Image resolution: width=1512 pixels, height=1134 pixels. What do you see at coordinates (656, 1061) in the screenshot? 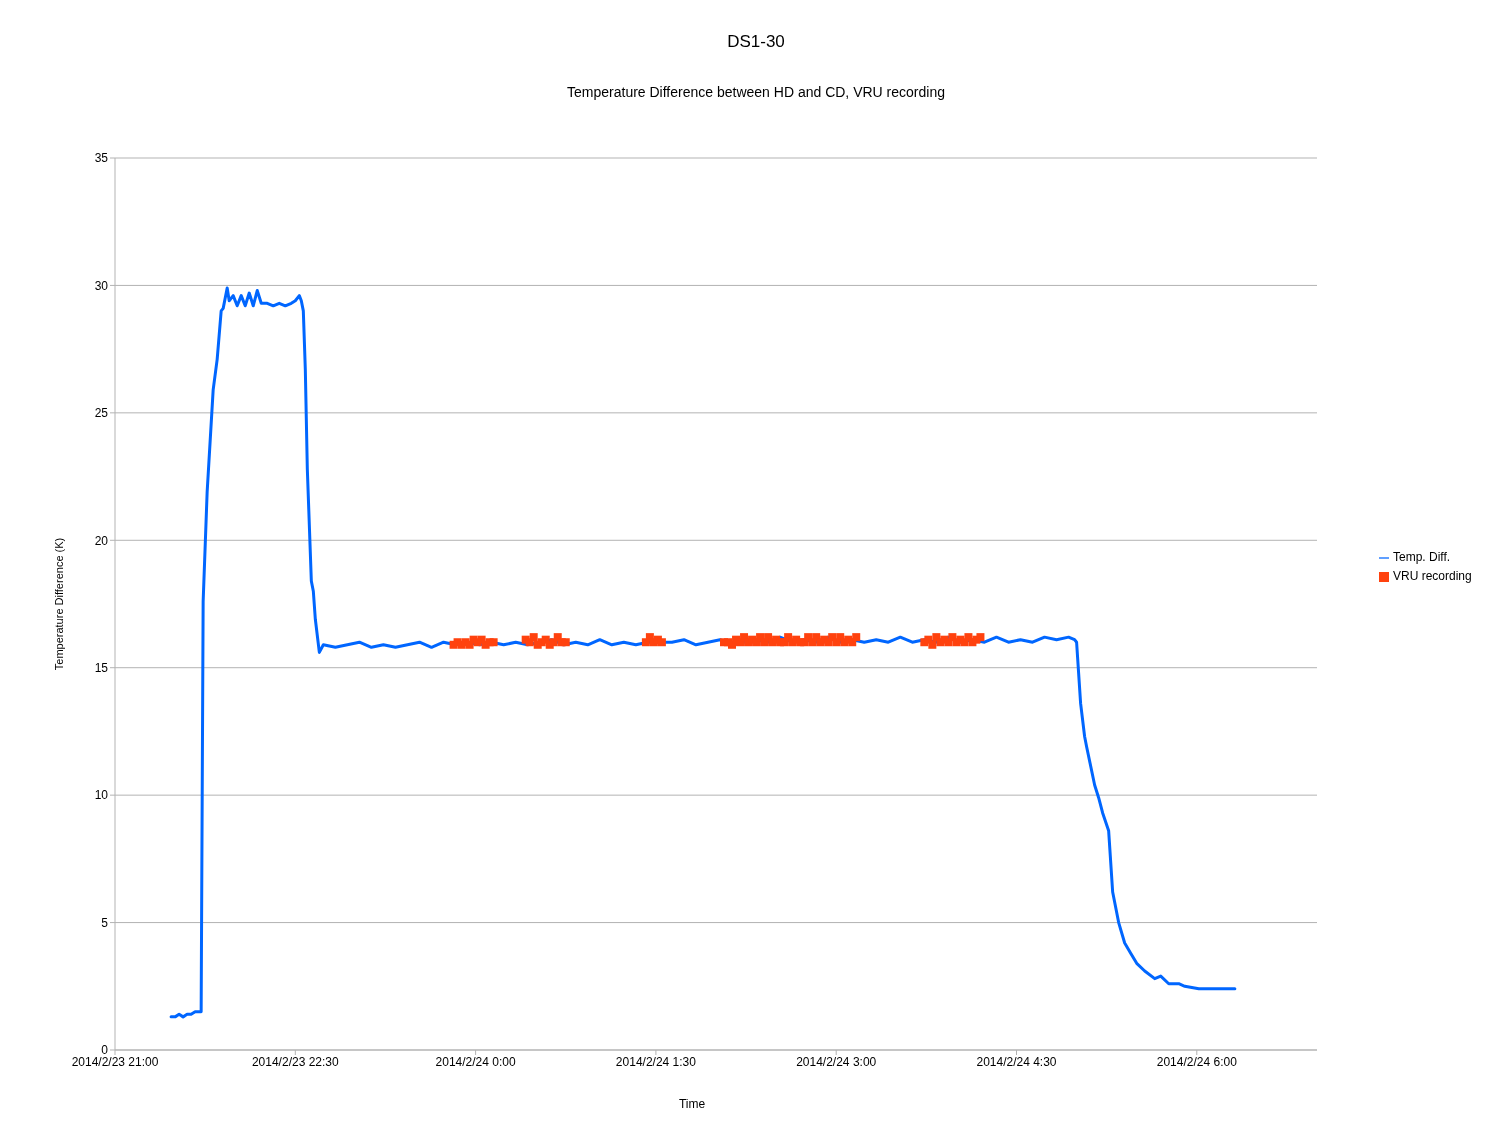
I see `x-tick-label: 2014/2/24 1:30` at bounding box center [656, 1061].